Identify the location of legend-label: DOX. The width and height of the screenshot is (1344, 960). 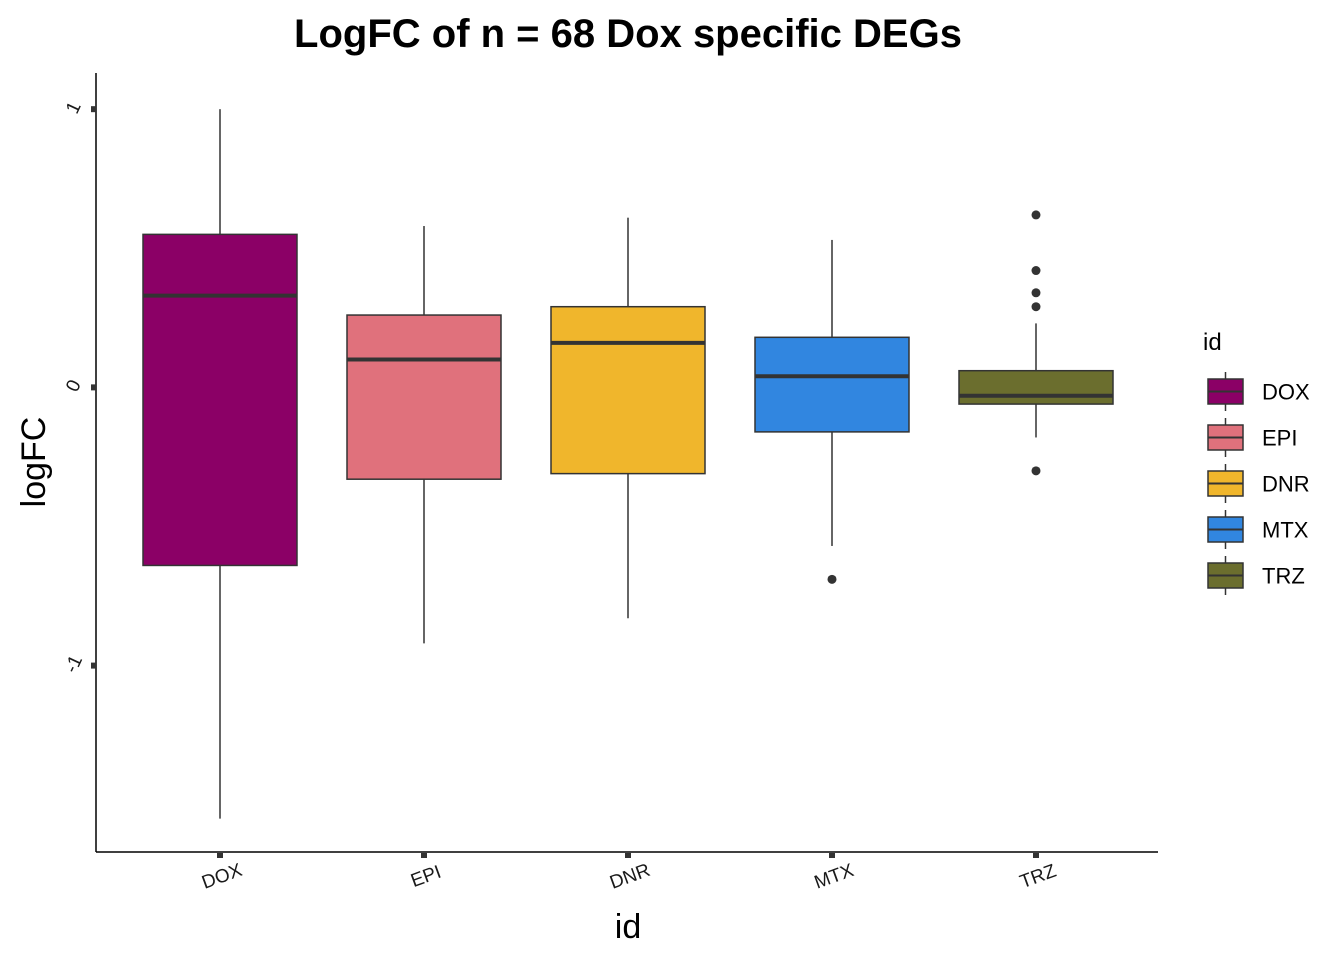
(1286, 392).